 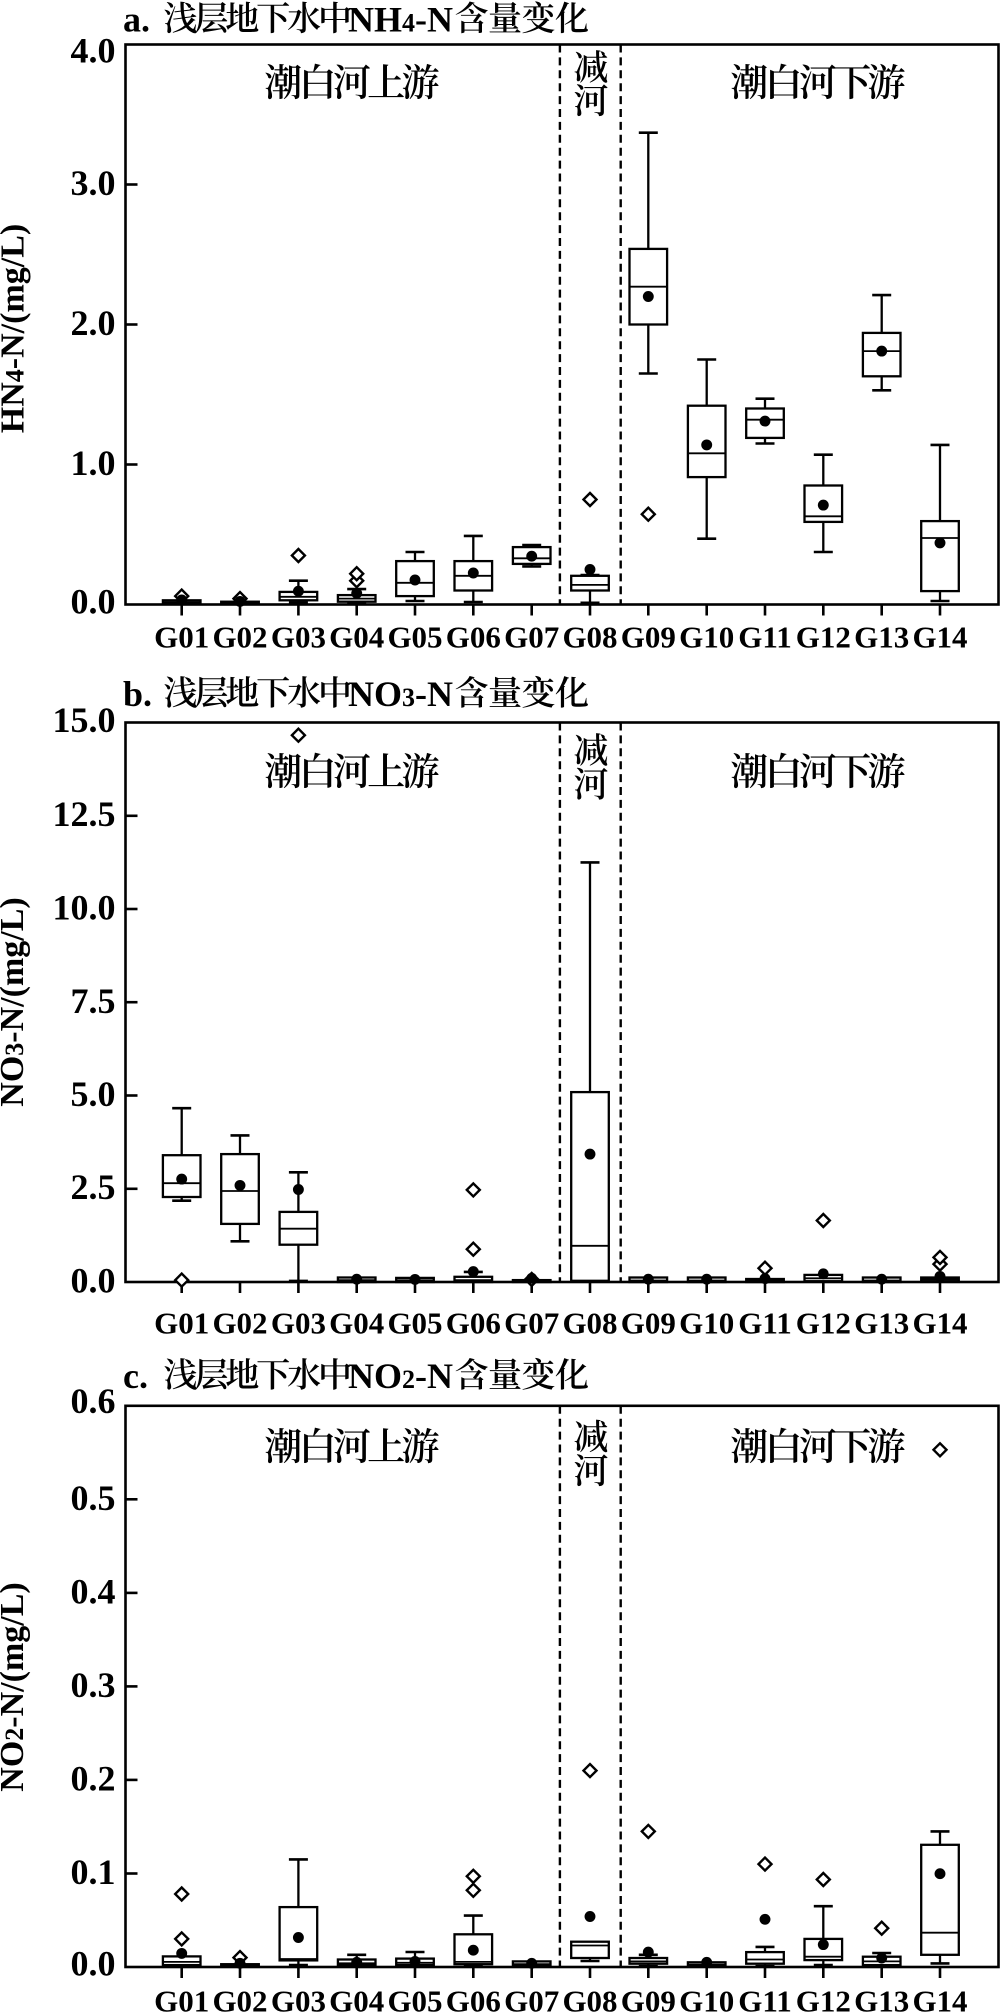 I want to click on svg-text: 0.3, so click(x=93, y=1685).